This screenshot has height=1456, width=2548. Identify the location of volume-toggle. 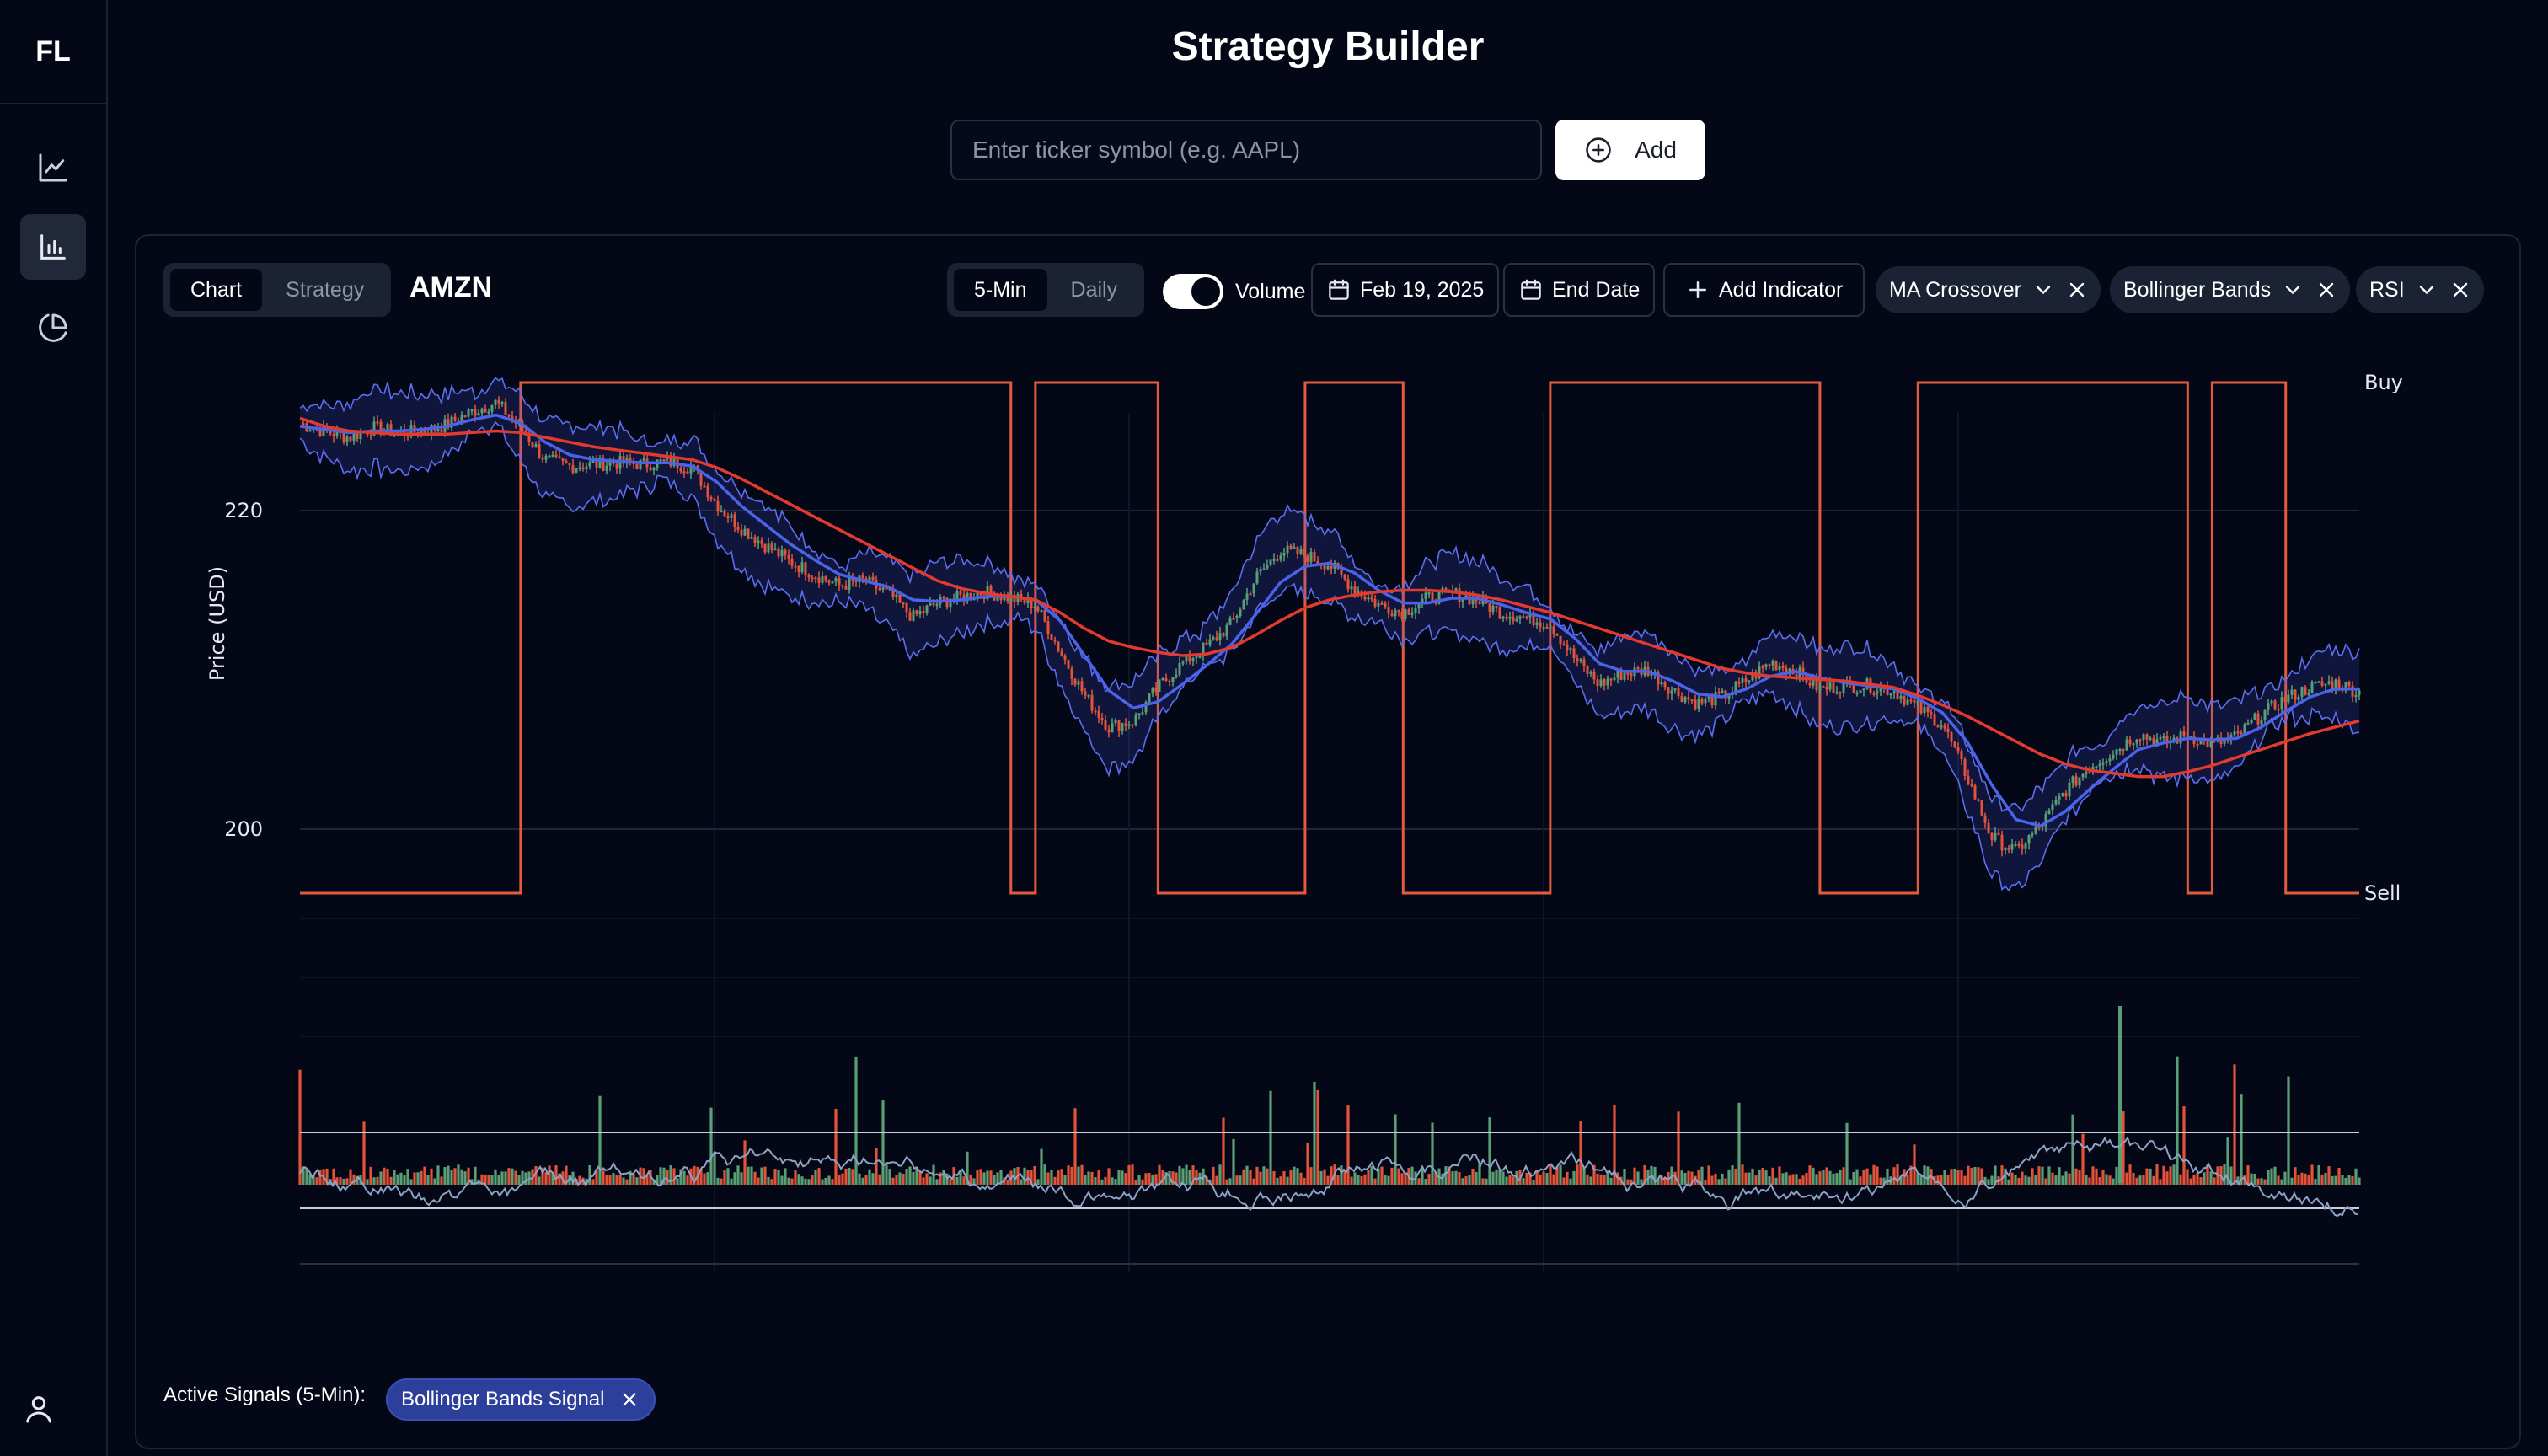
(1193, 291).